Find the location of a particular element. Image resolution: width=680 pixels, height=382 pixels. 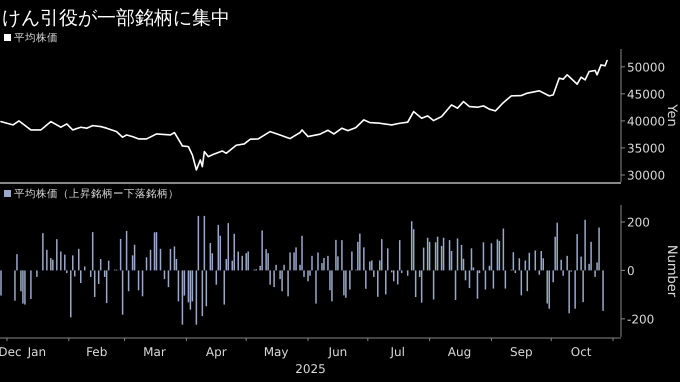

x-tick-label: Jun is located at coordinates (338, 352).